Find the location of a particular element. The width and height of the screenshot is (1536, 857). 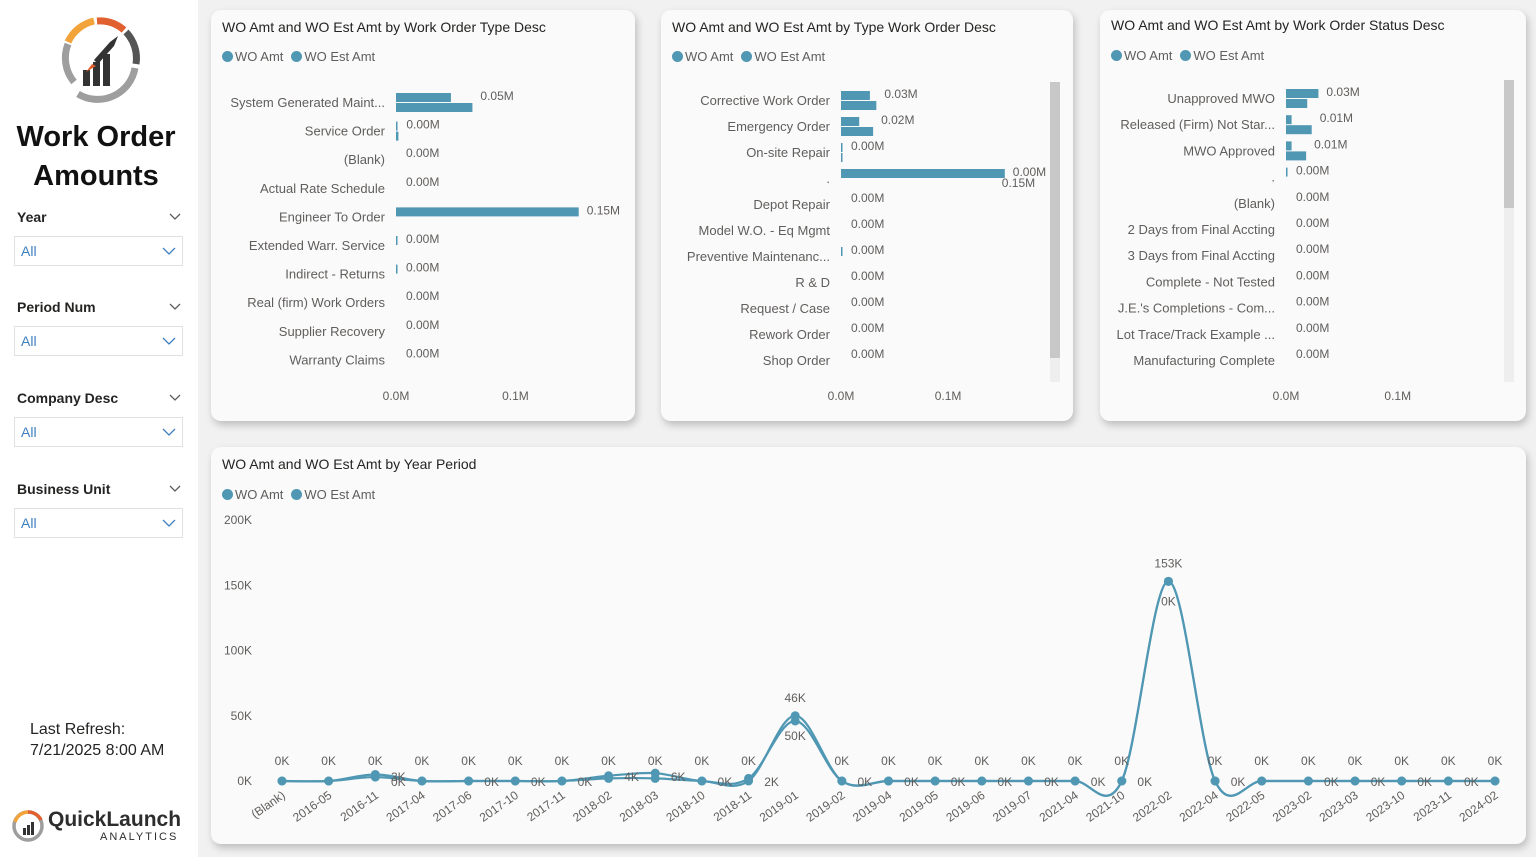

data-label: 2K is located at coordinates (771, 782).